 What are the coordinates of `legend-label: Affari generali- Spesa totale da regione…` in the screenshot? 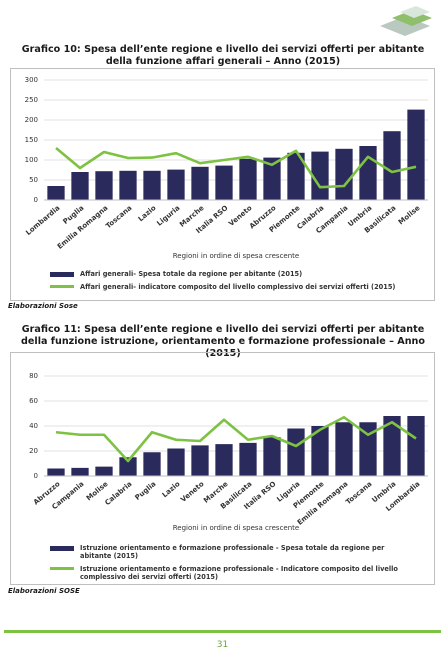 It's located at (191, 274).